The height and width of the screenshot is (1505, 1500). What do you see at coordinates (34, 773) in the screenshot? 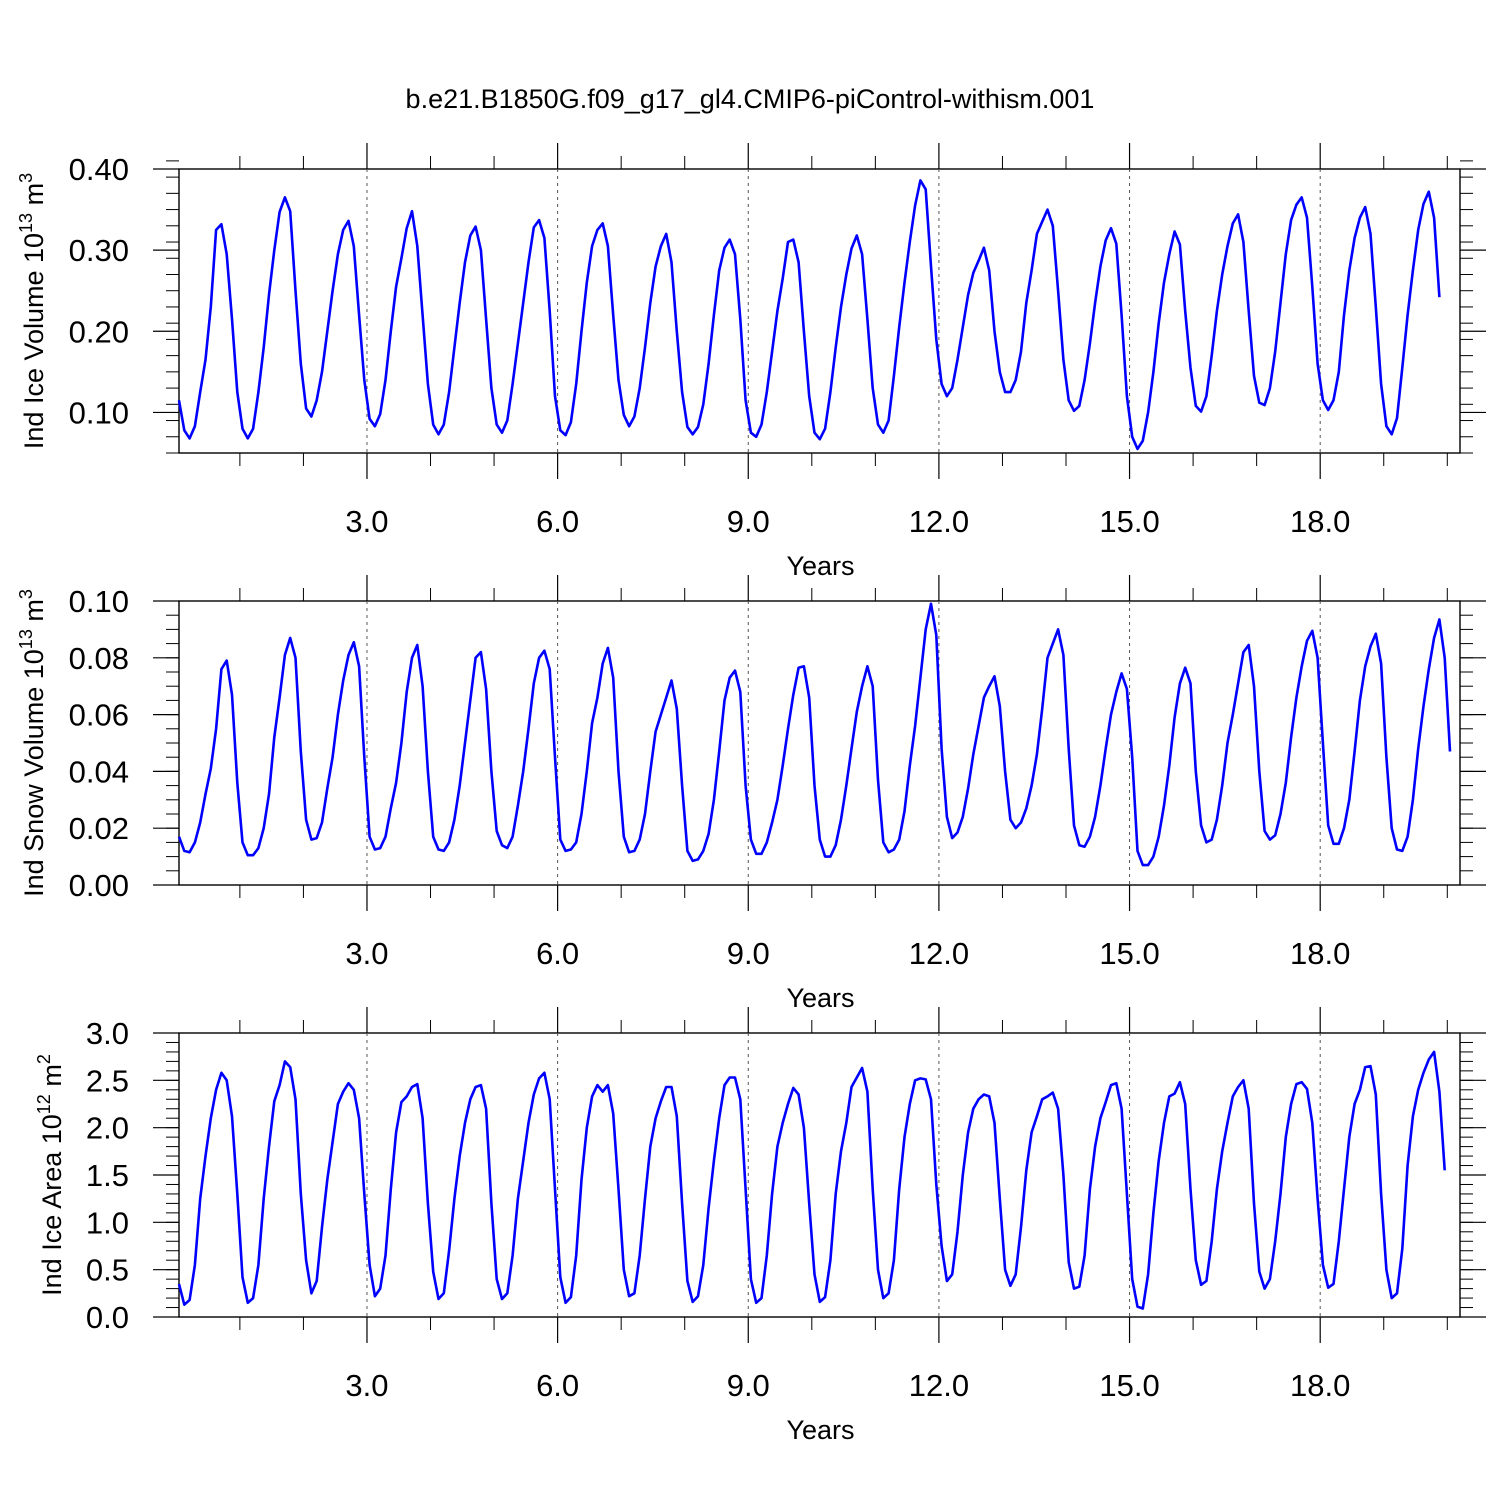
I see `y-axis-label-part: Ind Snow Volume 10` at bounding box center [34, 773].